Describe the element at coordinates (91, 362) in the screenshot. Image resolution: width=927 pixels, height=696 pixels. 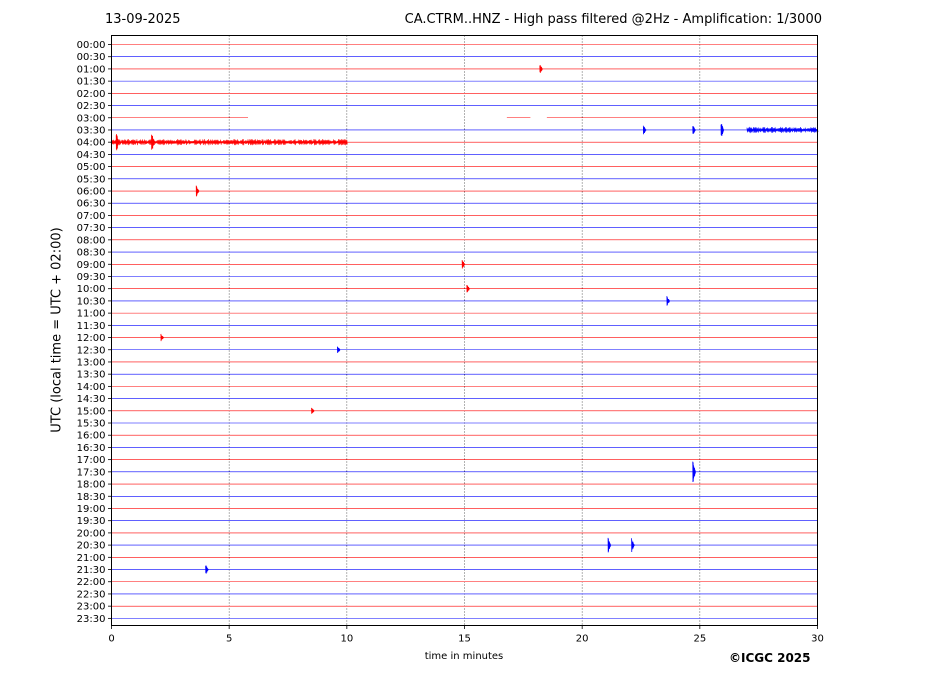
I see `y-tick-label: 13:00` at that location.